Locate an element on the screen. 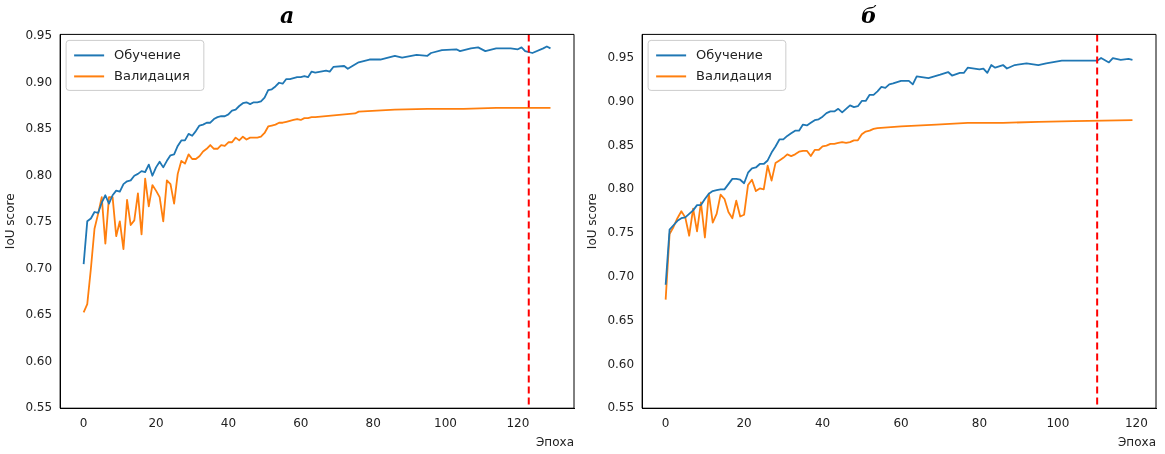 The height and width of the screenshot is (454, 1165). chart-title: б is located at coordinates (869, 14).